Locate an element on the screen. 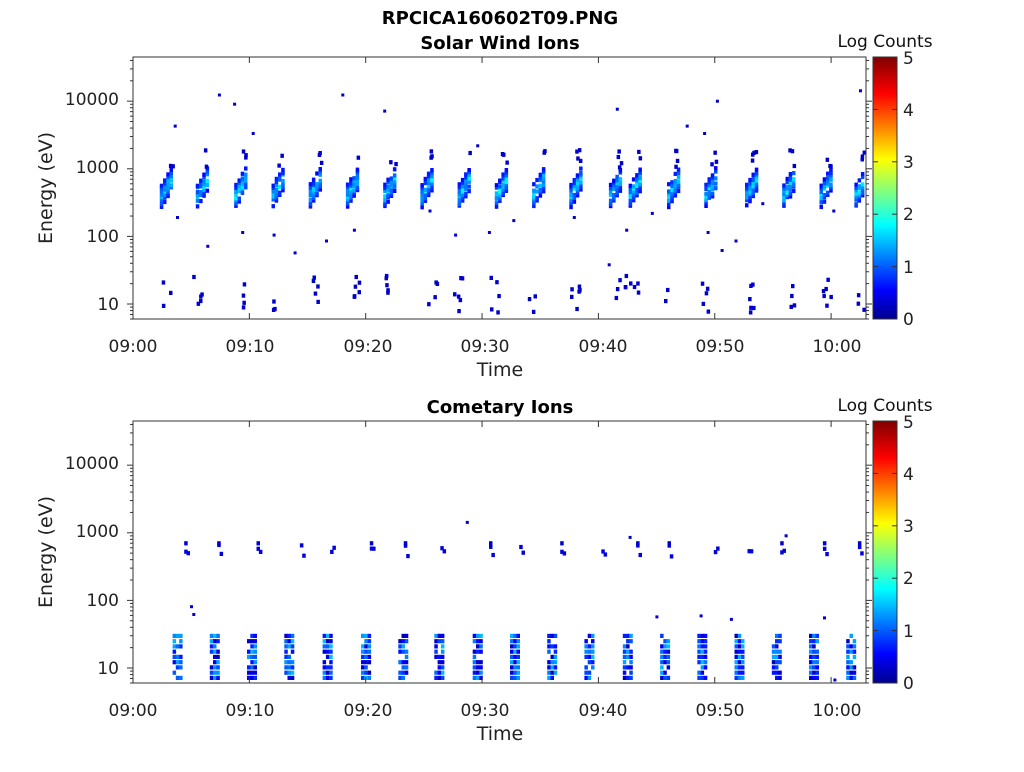 This screenshot has width=1024, height=772. colorbar-tick-label: 1 is located at coordinates (908, 268).